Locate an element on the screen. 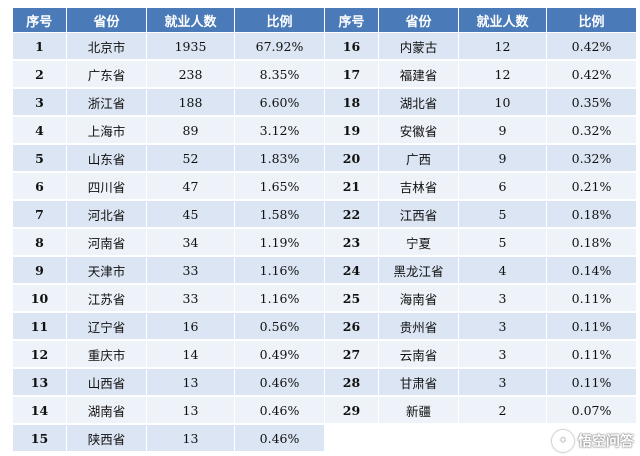  cell-rank: 9 is located at coordinates (39, 270).